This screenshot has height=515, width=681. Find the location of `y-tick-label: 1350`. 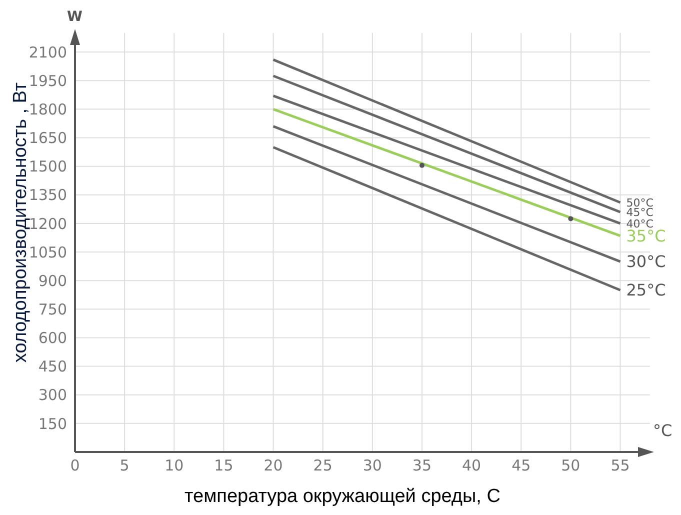

y-tick-label: 1350 is located at coordinates (47, 195).